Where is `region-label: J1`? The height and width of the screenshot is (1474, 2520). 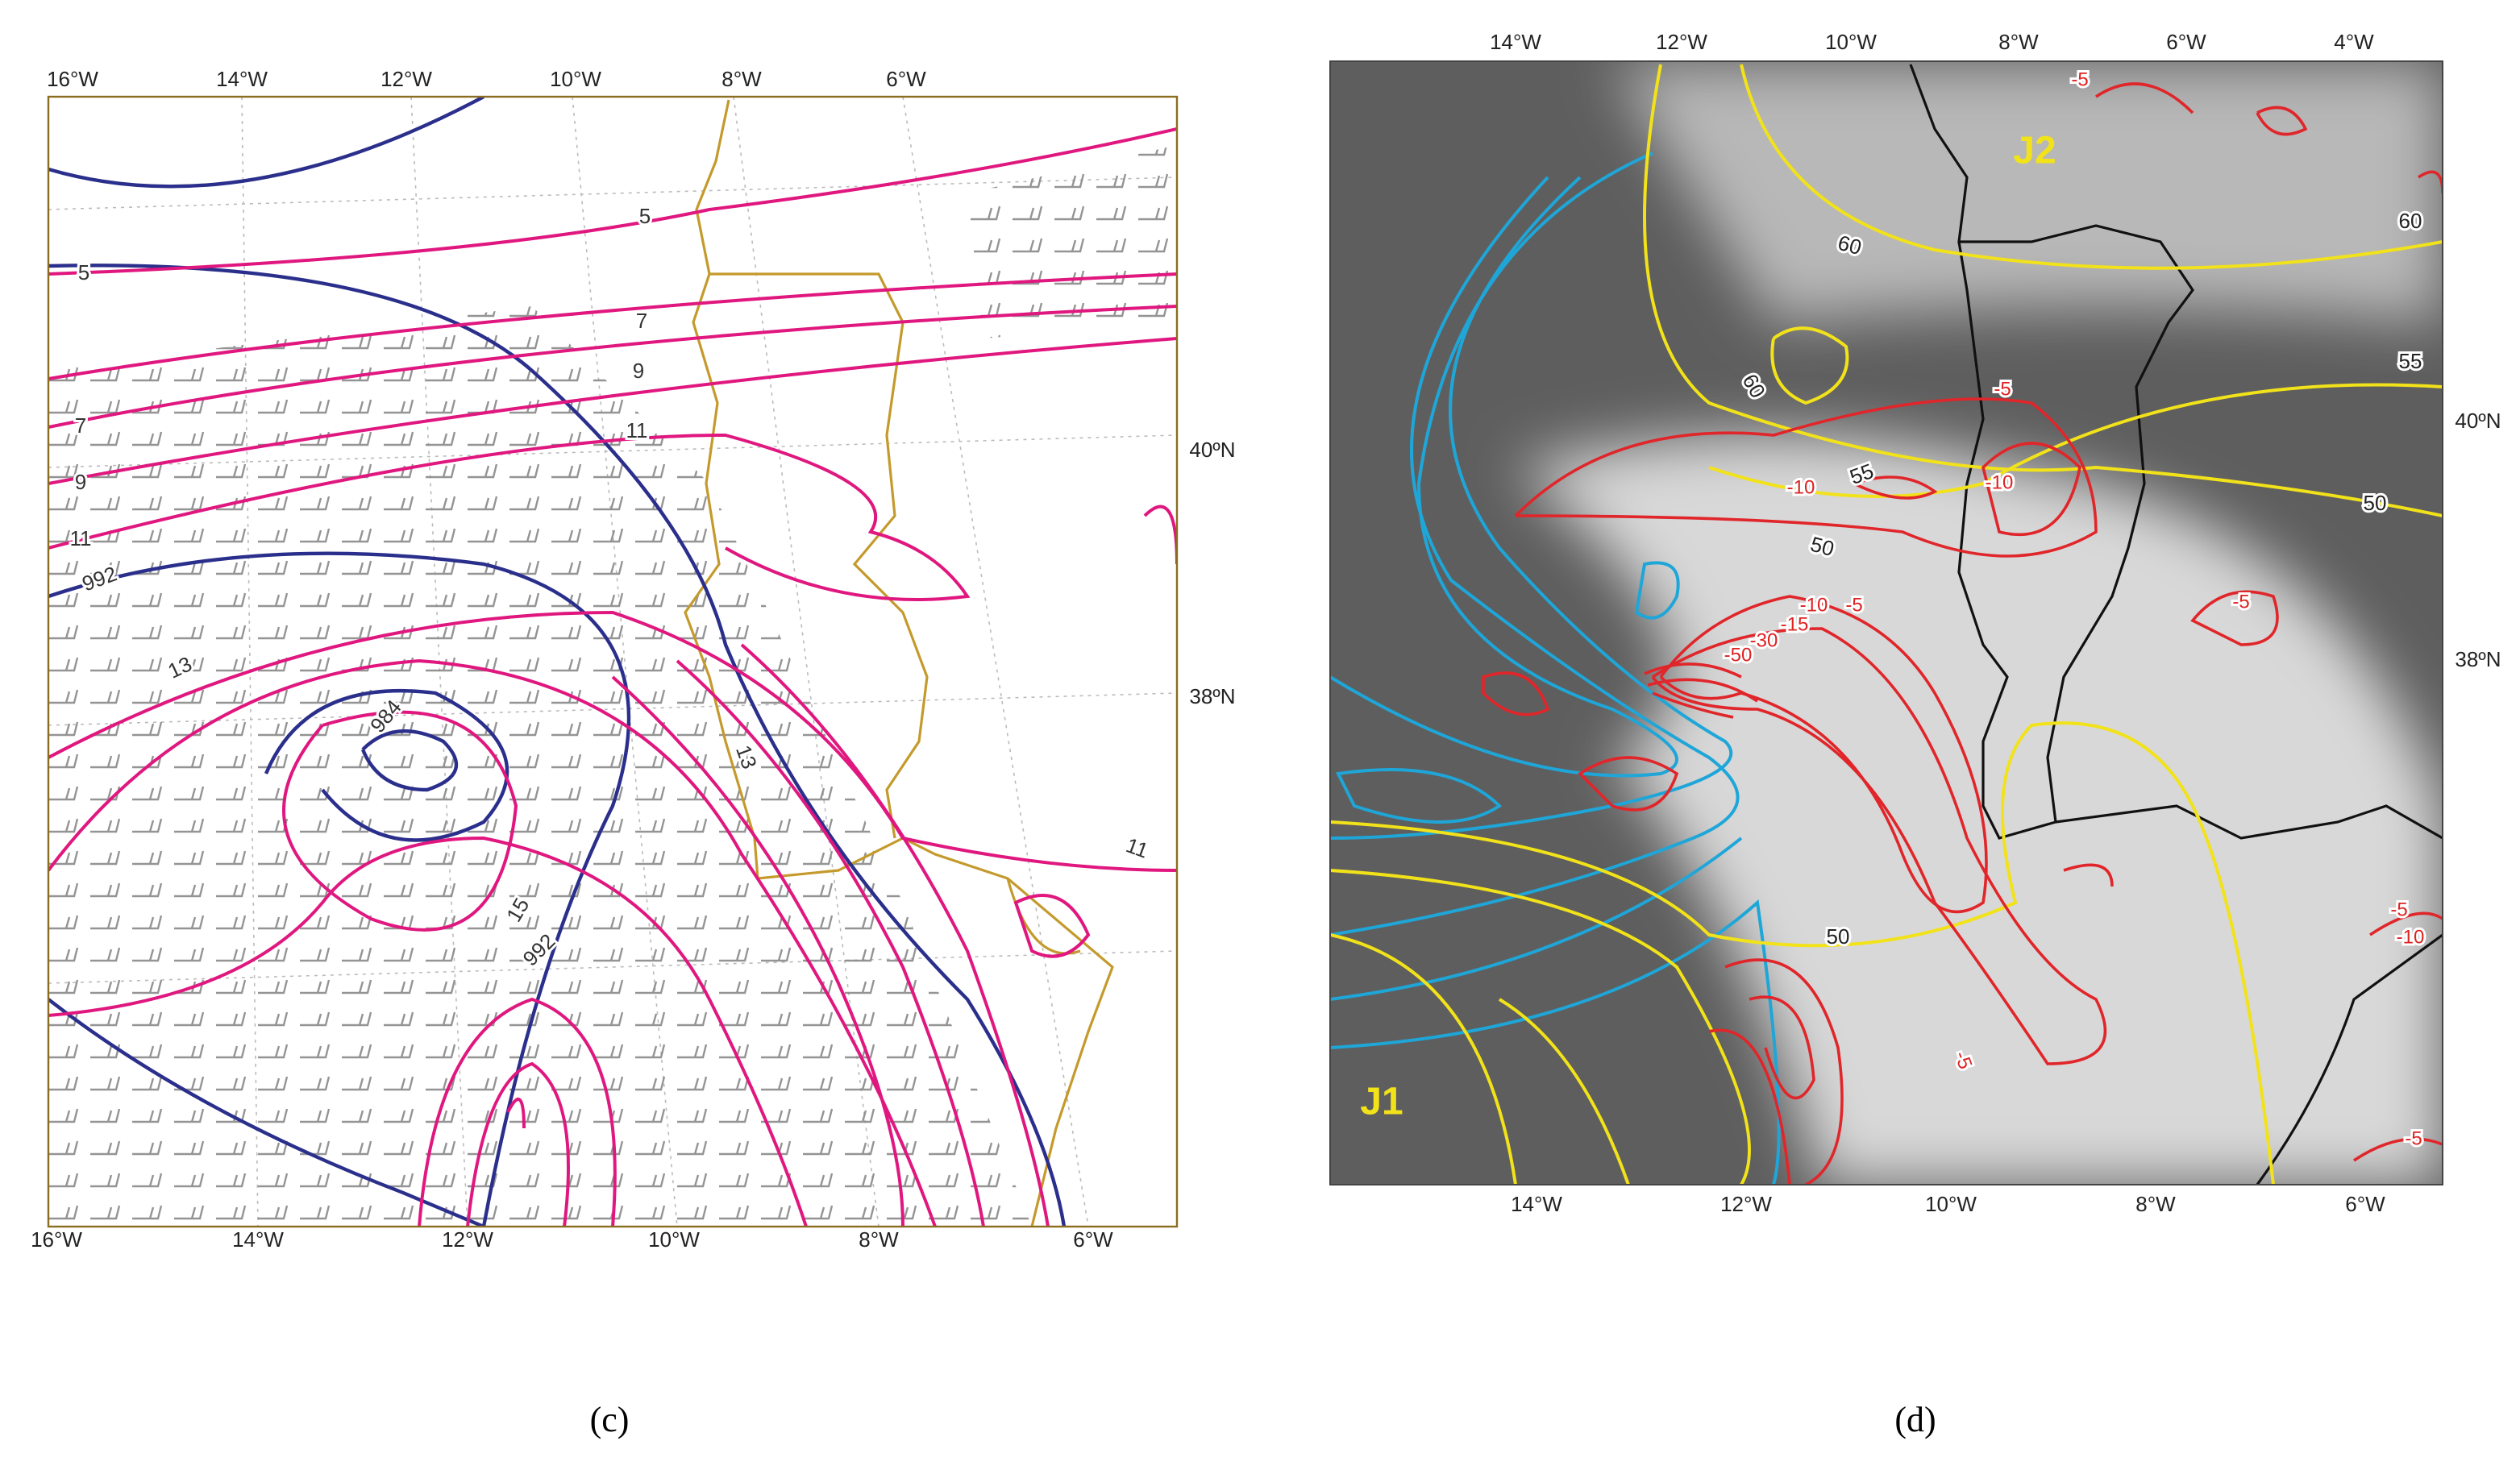
region-label: J1 is located at coordinates (1381, 1102).